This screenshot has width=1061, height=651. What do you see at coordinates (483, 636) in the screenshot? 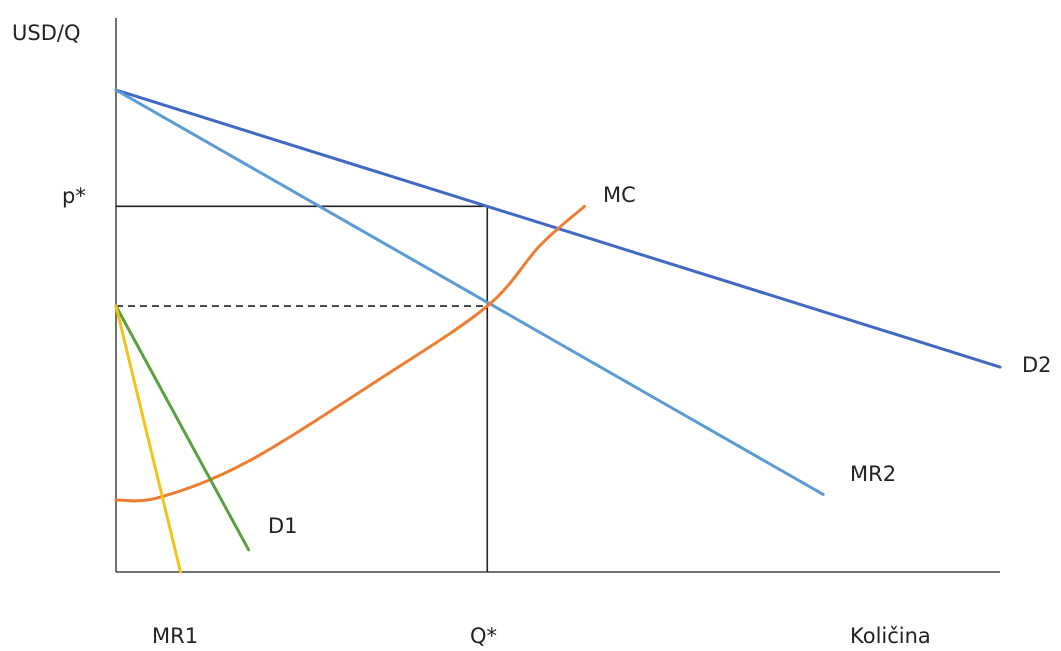
I see `q-star-tick-label: Q*` at bounding box center [483, 636].